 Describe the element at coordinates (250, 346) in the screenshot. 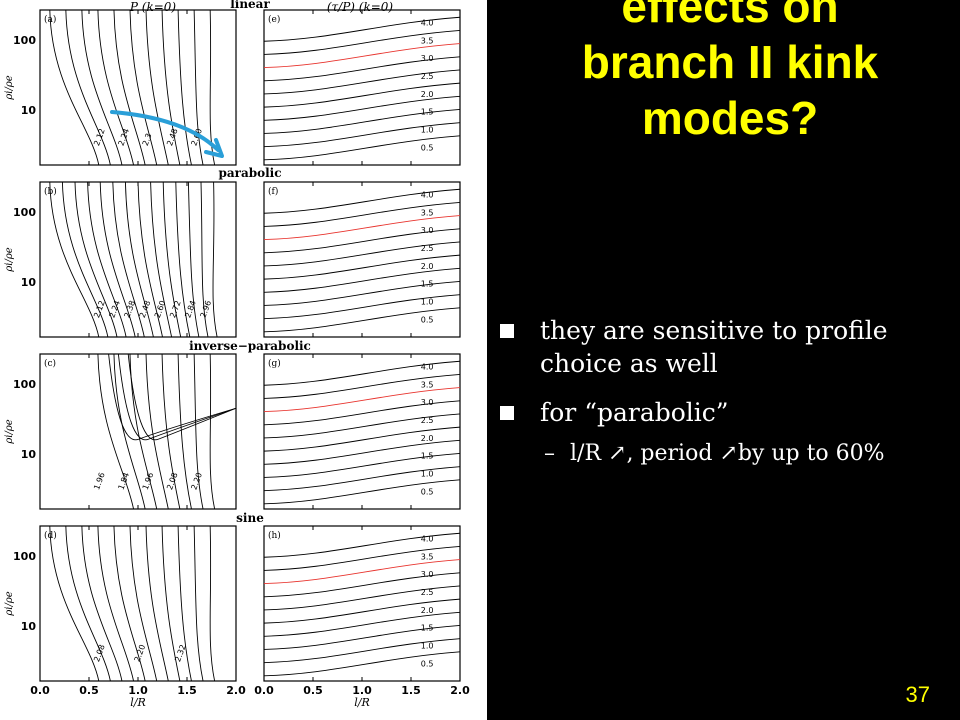

I see `profile-label: inverse−parabolic` at that location.